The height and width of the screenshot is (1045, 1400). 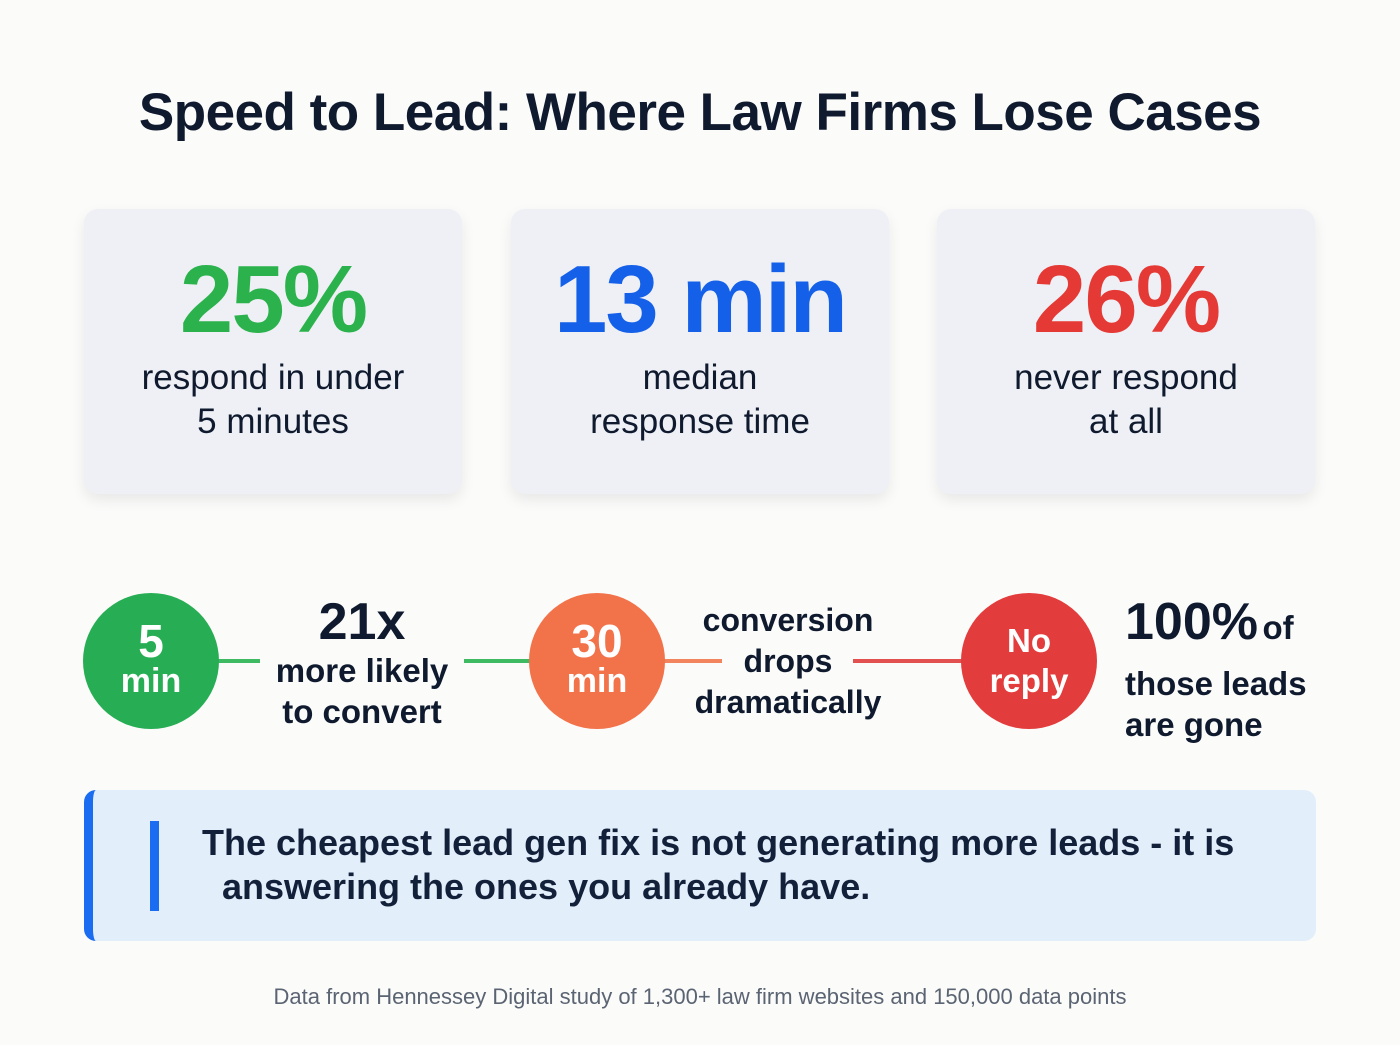 What do you see at coordinates (362, 670) in the screenshot?
I see `step-line: more likely` at bounding box center [362, 670].